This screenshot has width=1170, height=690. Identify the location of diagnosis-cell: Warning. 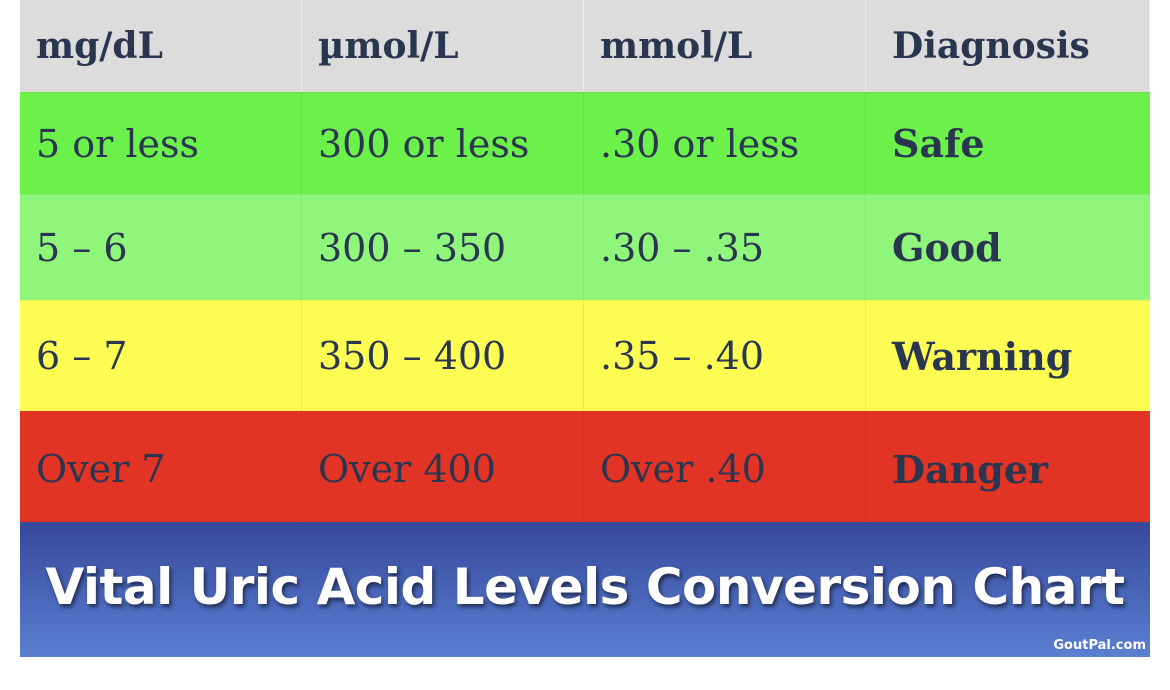
(982, 356).